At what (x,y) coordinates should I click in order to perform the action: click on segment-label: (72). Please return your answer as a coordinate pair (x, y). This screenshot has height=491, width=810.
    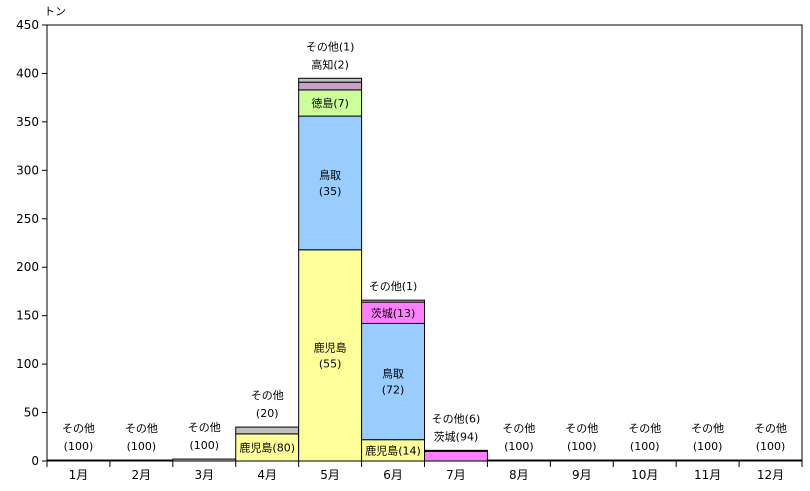
    Looking at the image, I should click on (393, 390).